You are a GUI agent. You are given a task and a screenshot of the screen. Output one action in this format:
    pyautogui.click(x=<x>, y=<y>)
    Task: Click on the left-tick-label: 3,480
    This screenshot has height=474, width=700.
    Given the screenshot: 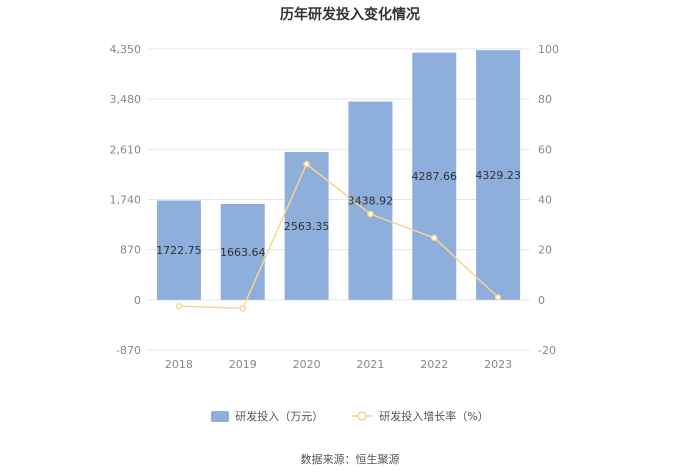 What is the action you would take?
    pyautogui.click(x=126, y=99)
    